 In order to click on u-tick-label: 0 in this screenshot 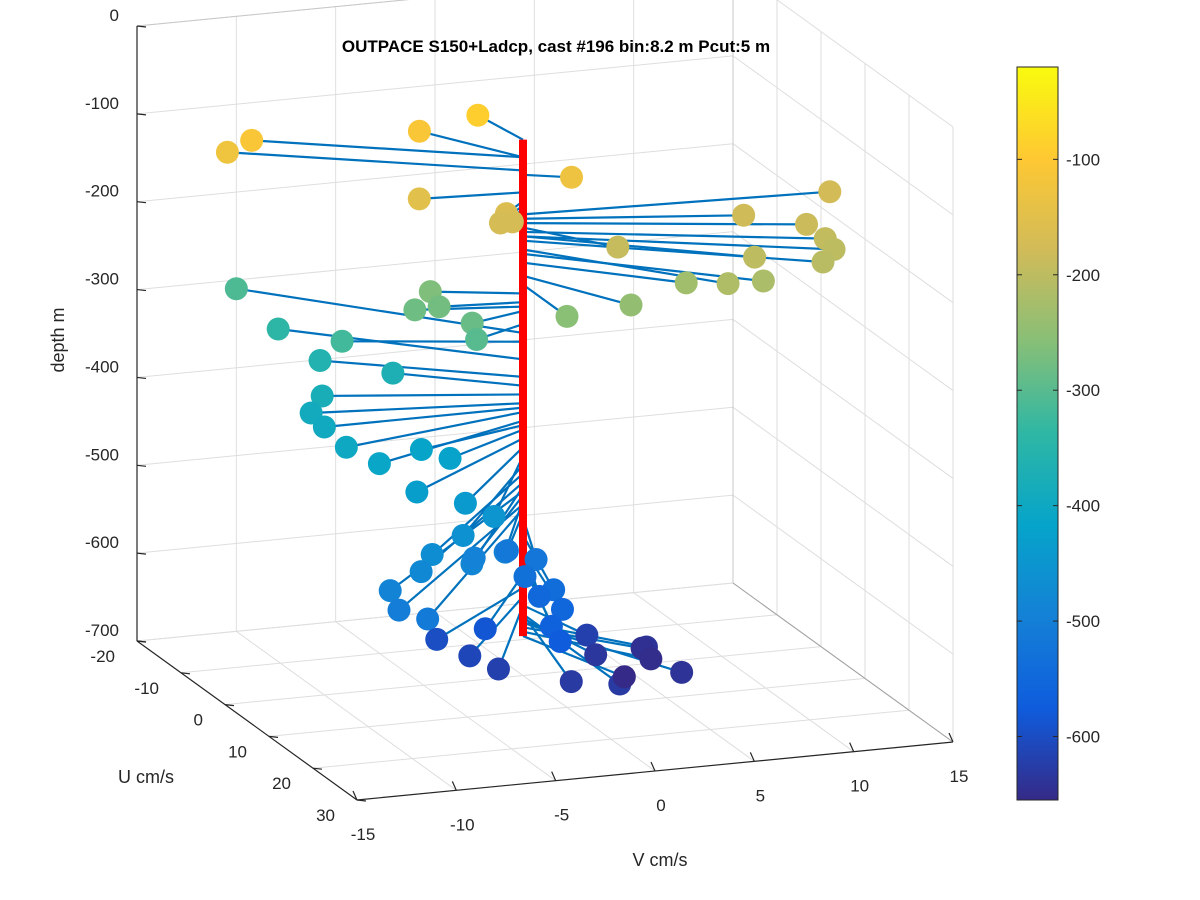, I will do `click(198, 720)`.